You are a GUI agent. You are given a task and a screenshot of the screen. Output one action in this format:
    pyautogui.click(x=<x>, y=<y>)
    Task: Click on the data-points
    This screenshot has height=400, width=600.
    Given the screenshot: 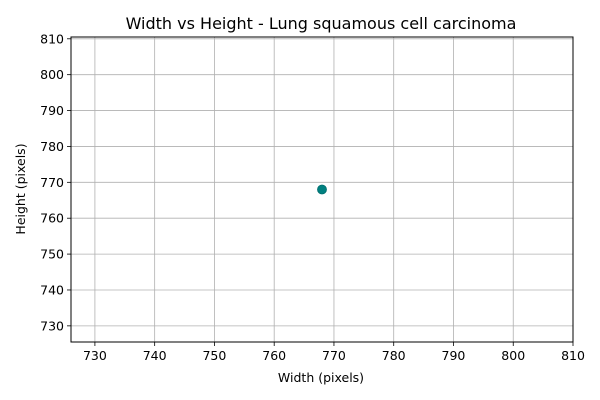 What is the action you would take?
    pyautogui.click(x=322, y=189)
    